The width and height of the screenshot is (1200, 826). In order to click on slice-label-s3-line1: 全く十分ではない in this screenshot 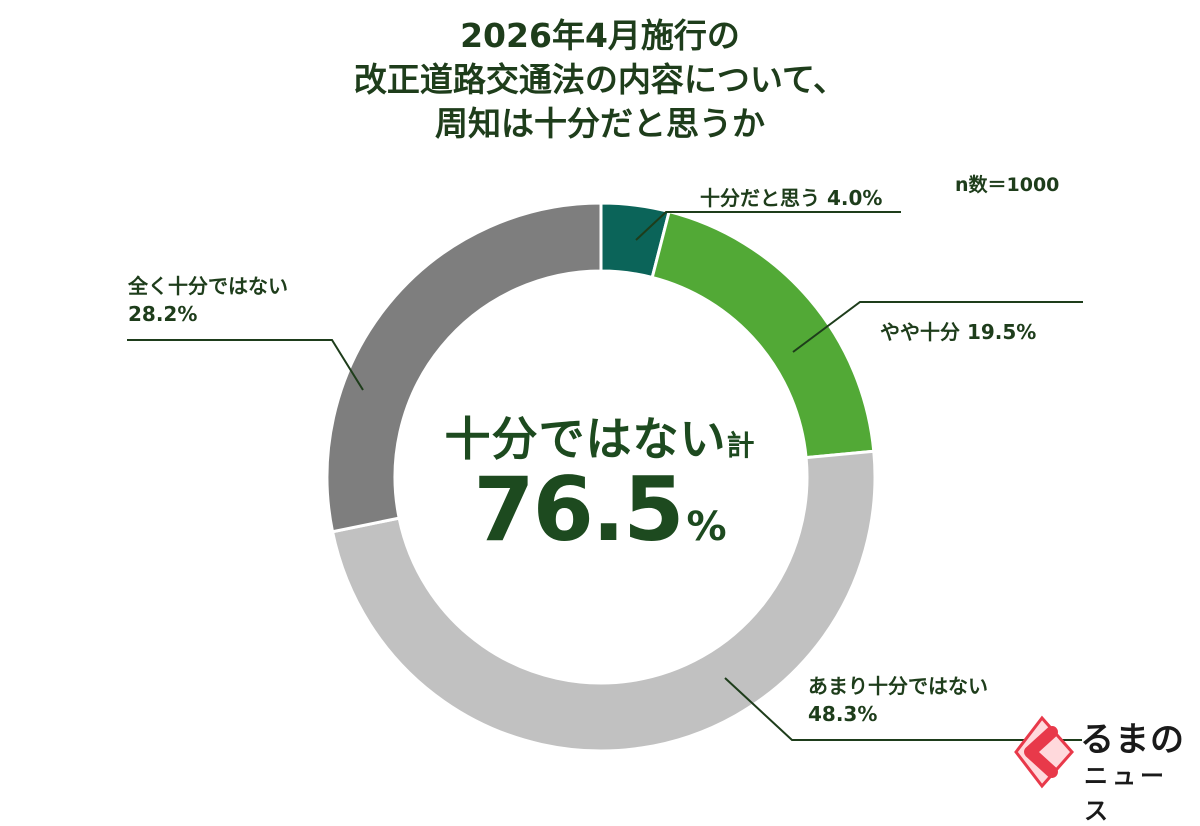, I will do `click(208, 286)`.